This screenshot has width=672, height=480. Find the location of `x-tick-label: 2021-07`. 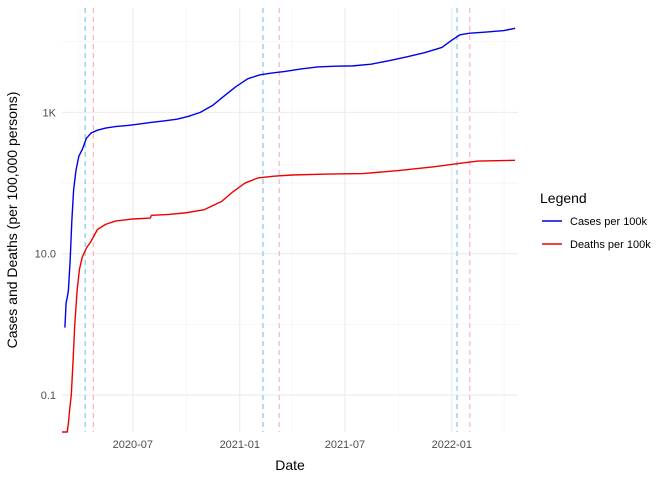

x-tick-label: 2021-07 is located at coordinates (345, 445).